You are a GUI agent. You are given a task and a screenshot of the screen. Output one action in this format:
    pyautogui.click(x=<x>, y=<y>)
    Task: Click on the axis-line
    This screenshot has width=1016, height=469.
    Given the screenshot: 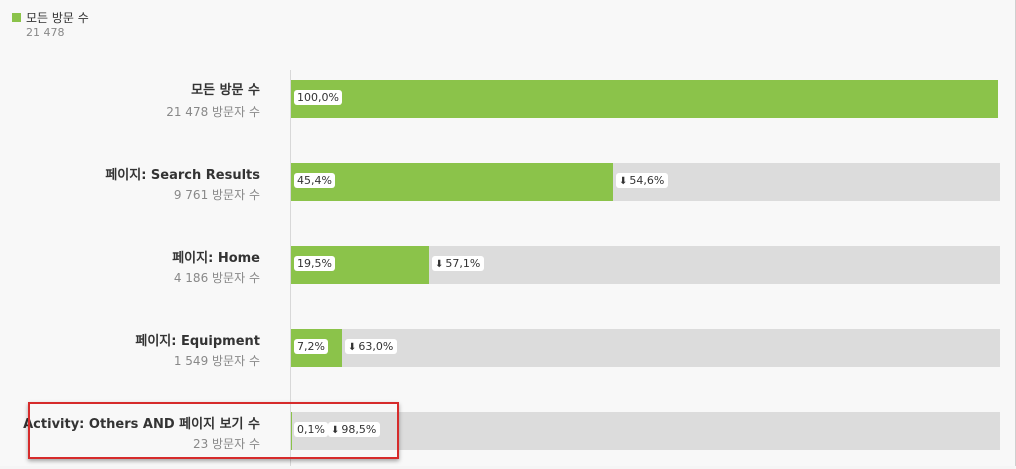 What is the action you would take?
    pyautogui.click(x=290, y=268)
    